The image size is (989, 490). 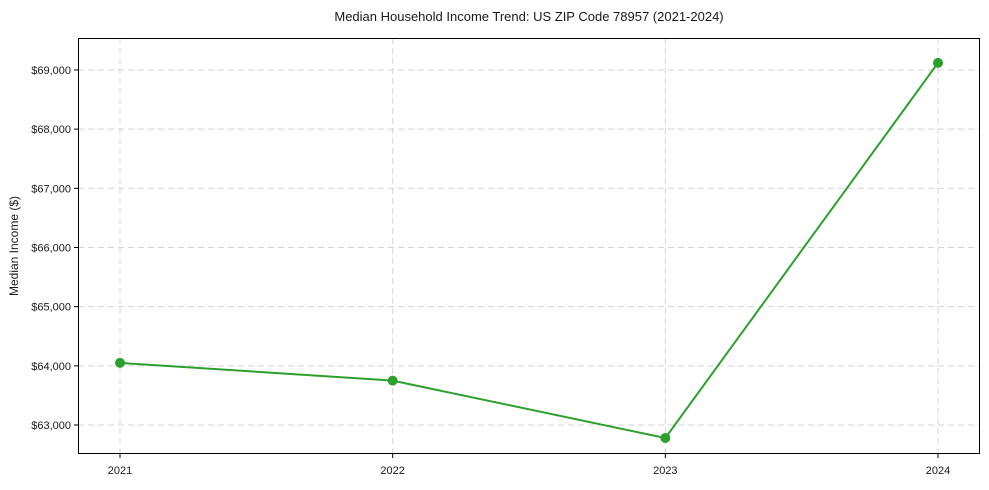 What do you see at coordinates (51, 71) in the screenshot?
I see `y-tick-label: $69,000` at bounding box center [51, 71].